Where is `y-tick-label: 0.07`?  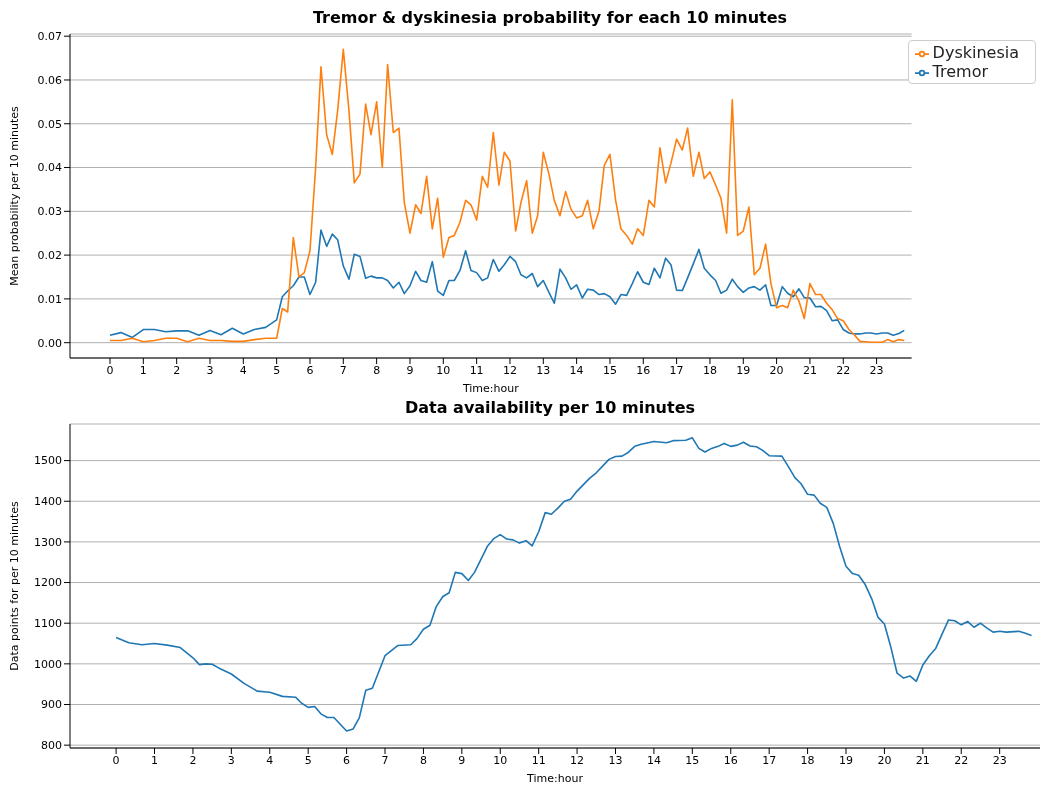 y-tick-label: 0.07 is located at coordinates (49, 37).